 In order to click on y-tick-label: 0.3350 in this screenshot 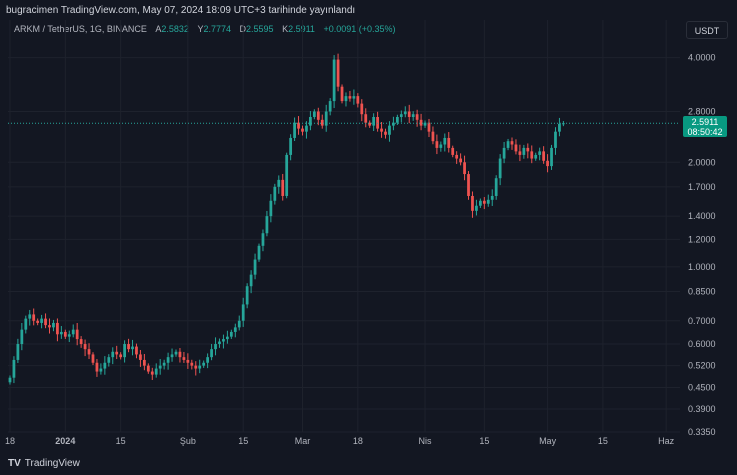, I will do `click(702, 432)`.